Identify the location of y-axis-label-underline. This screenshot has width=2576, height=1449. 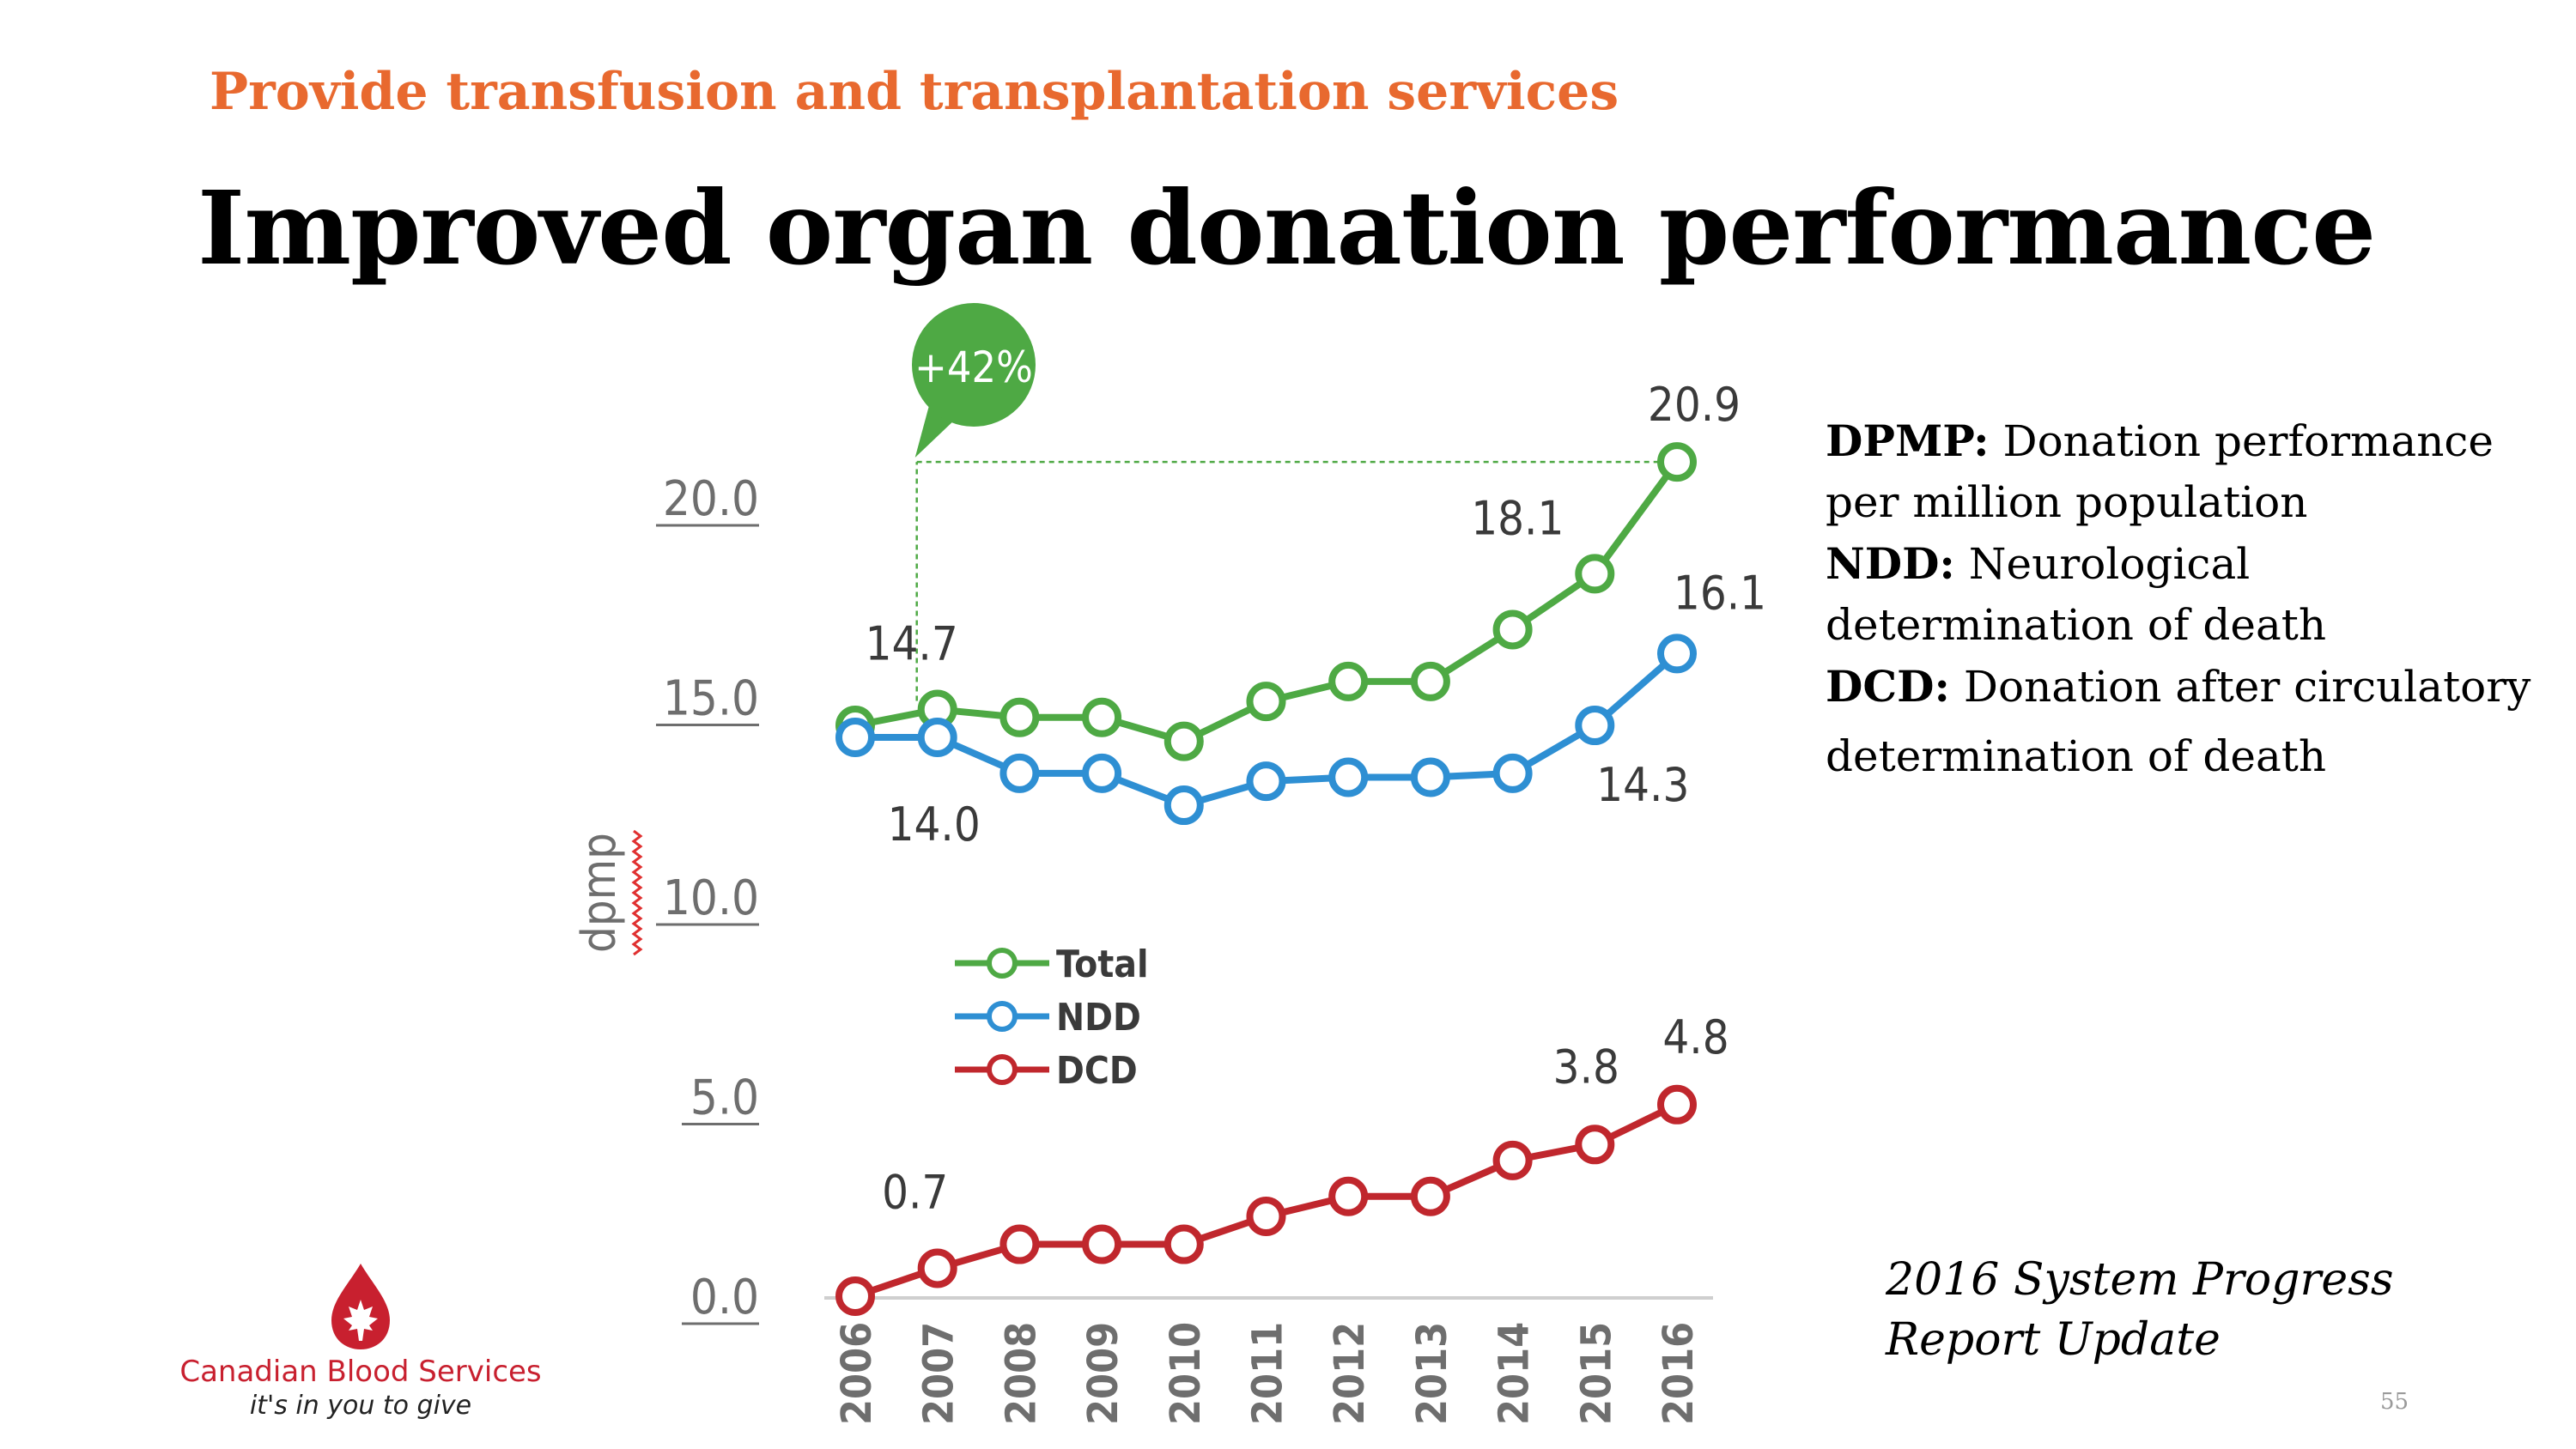
(637, 892).